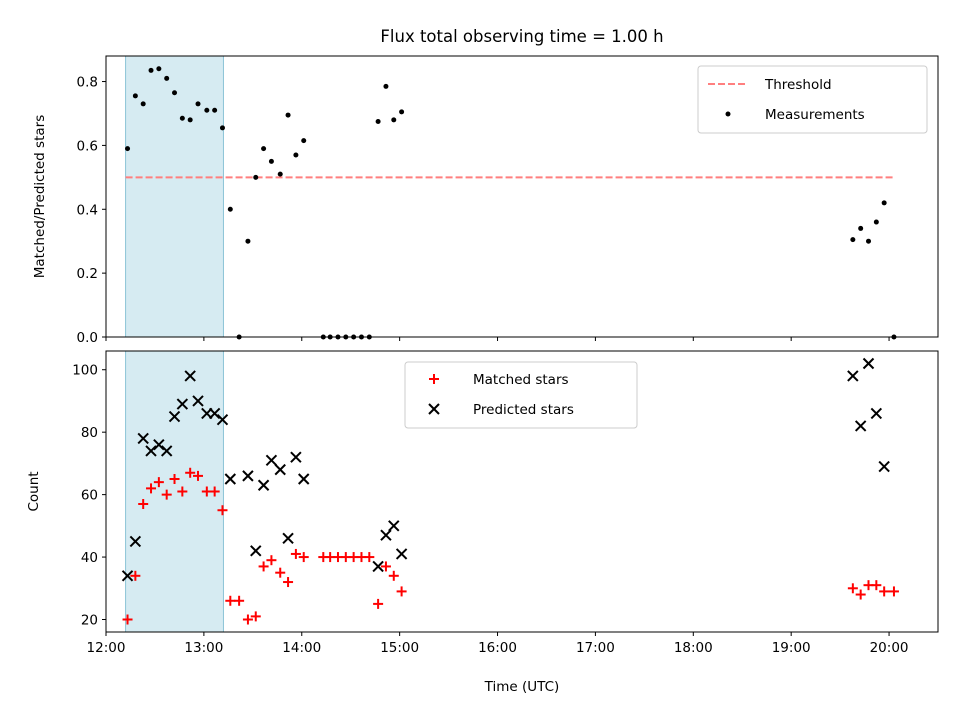 Image resolution: width=960 pixels, height=720 pixels. I want to click on bottom-legend-box, so click(521, 395).